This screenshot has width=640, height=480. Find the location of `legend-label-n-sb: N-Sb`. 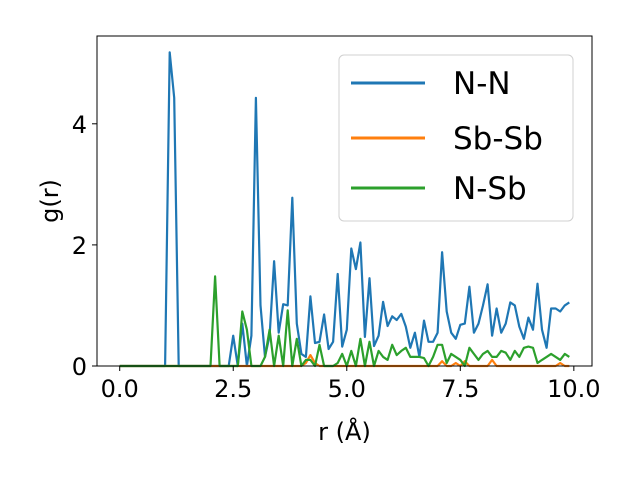

legend-label-n-sb: N-Sb is located at coordinates (490, 189).